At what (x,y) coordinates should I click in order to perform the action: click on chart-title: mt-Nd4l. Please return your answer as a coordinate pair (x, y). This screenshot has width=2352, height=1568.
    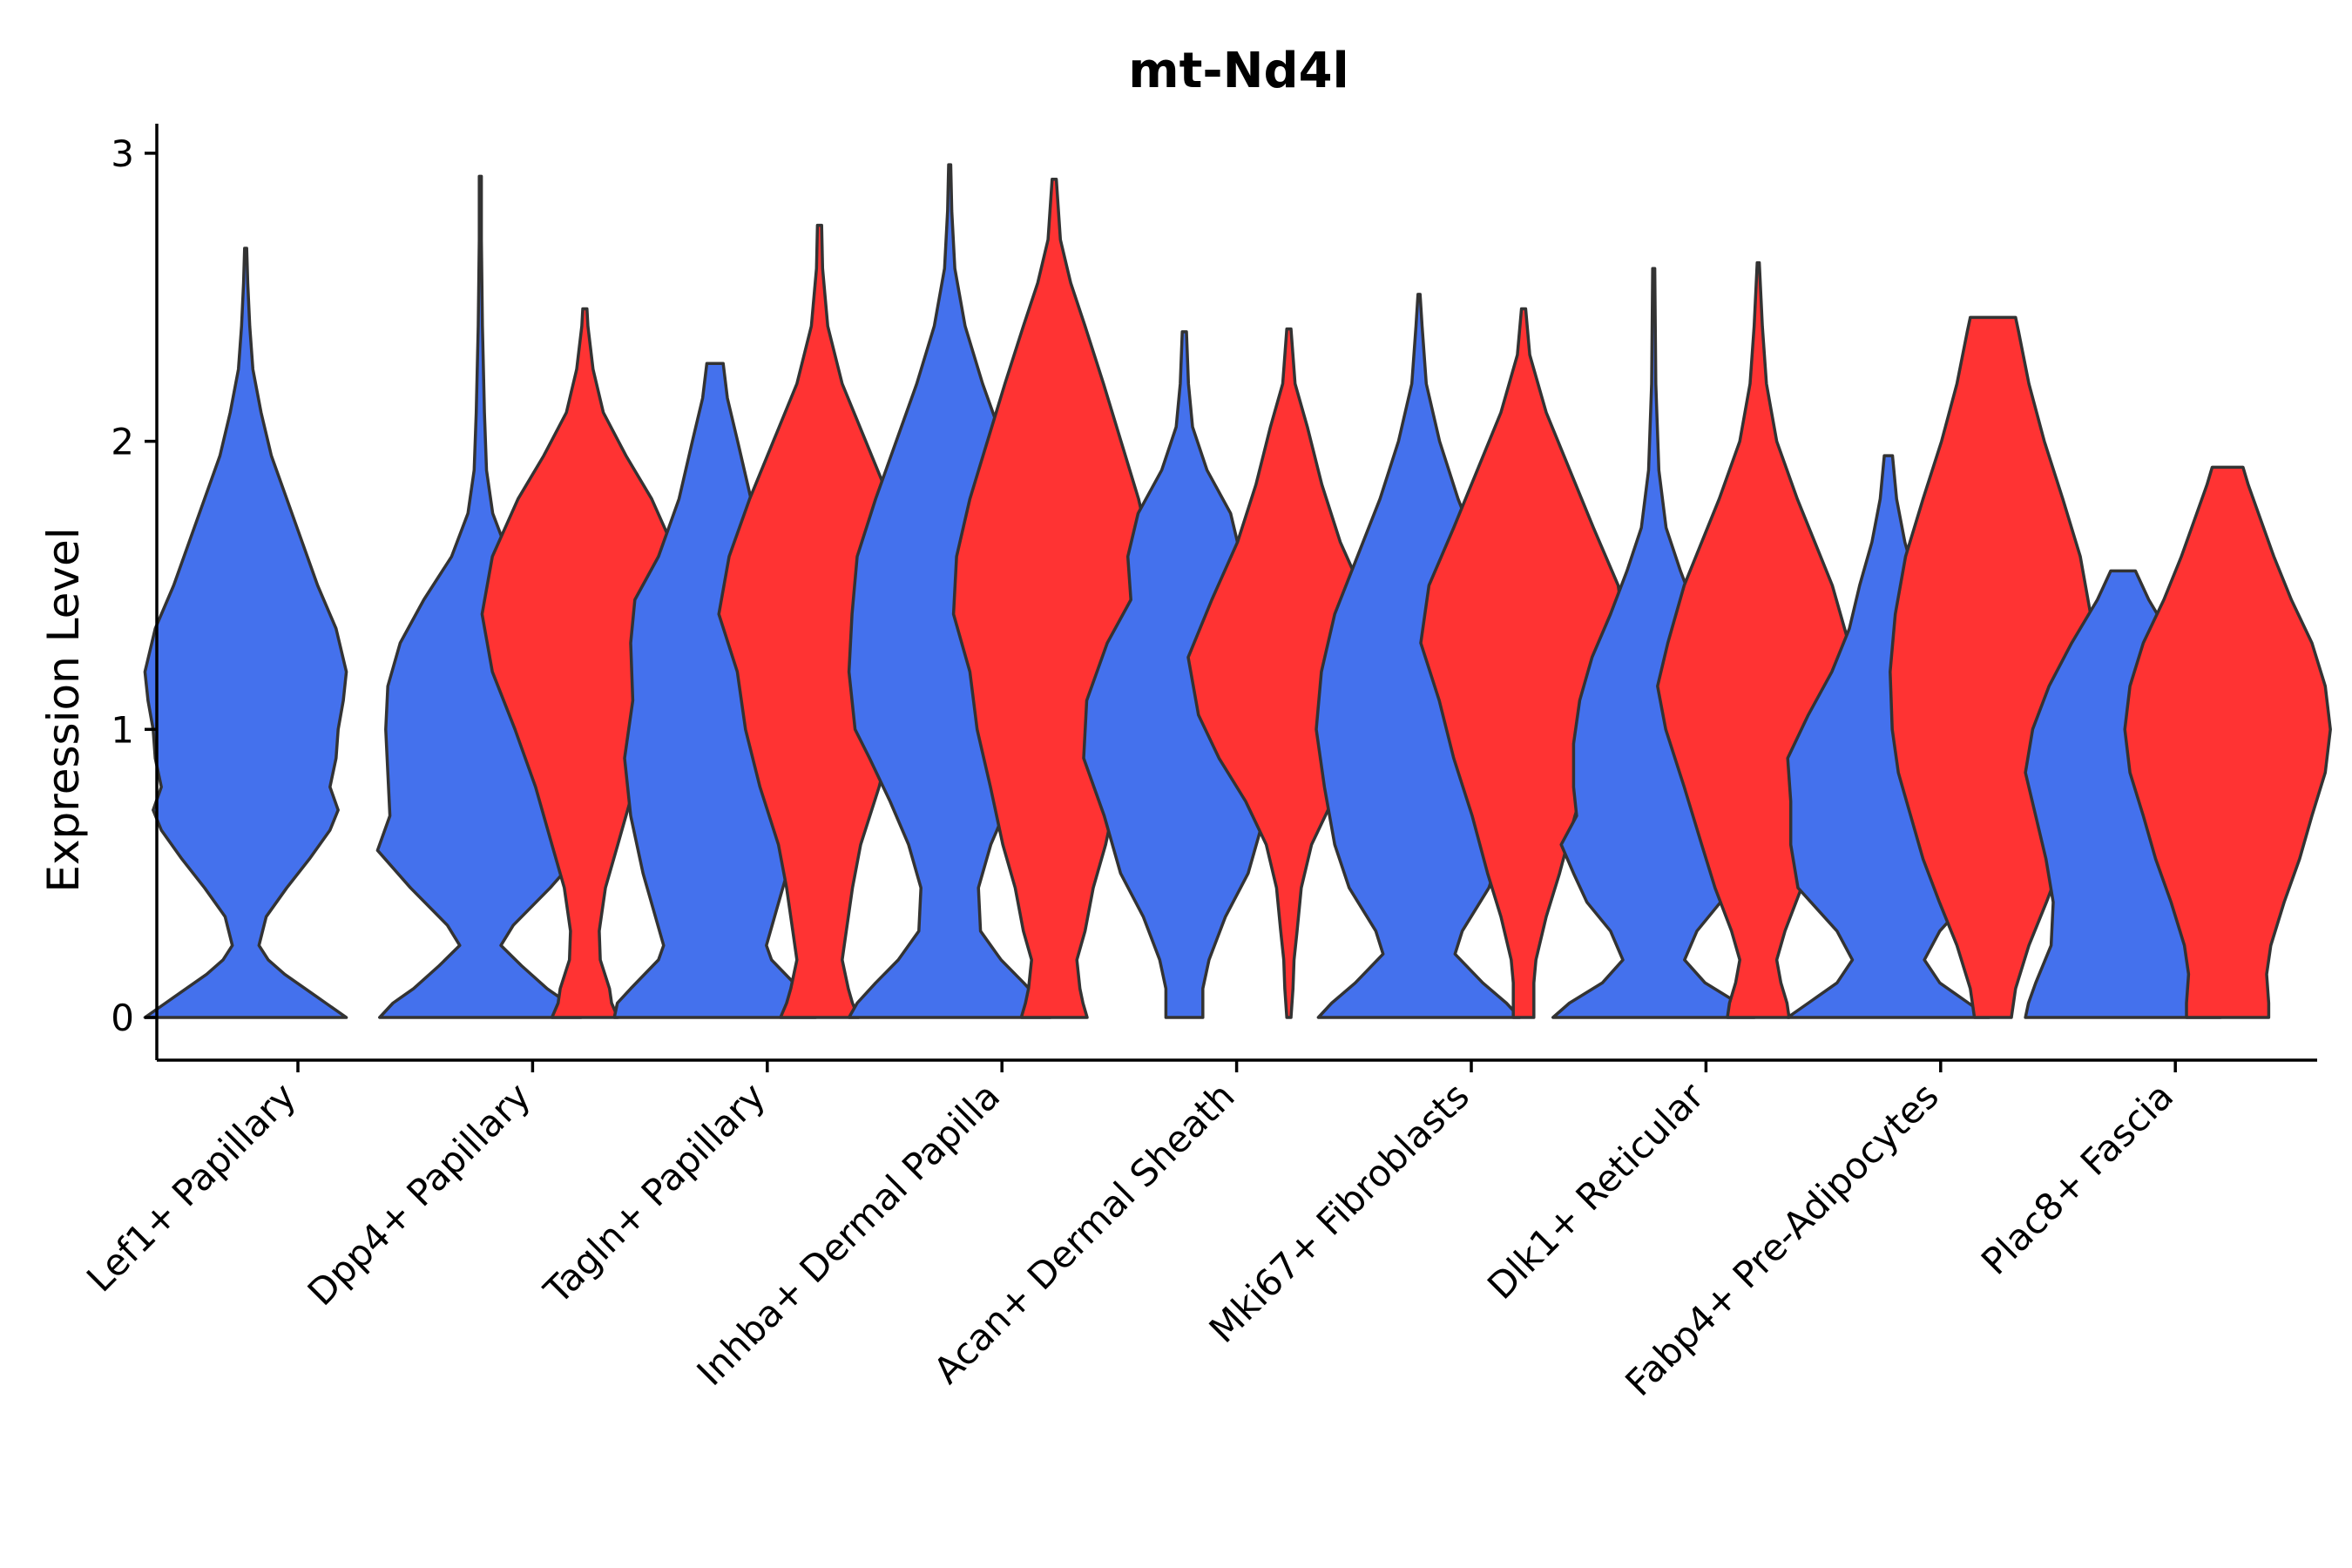
    Looking at the image, I should click on (1238, 71).